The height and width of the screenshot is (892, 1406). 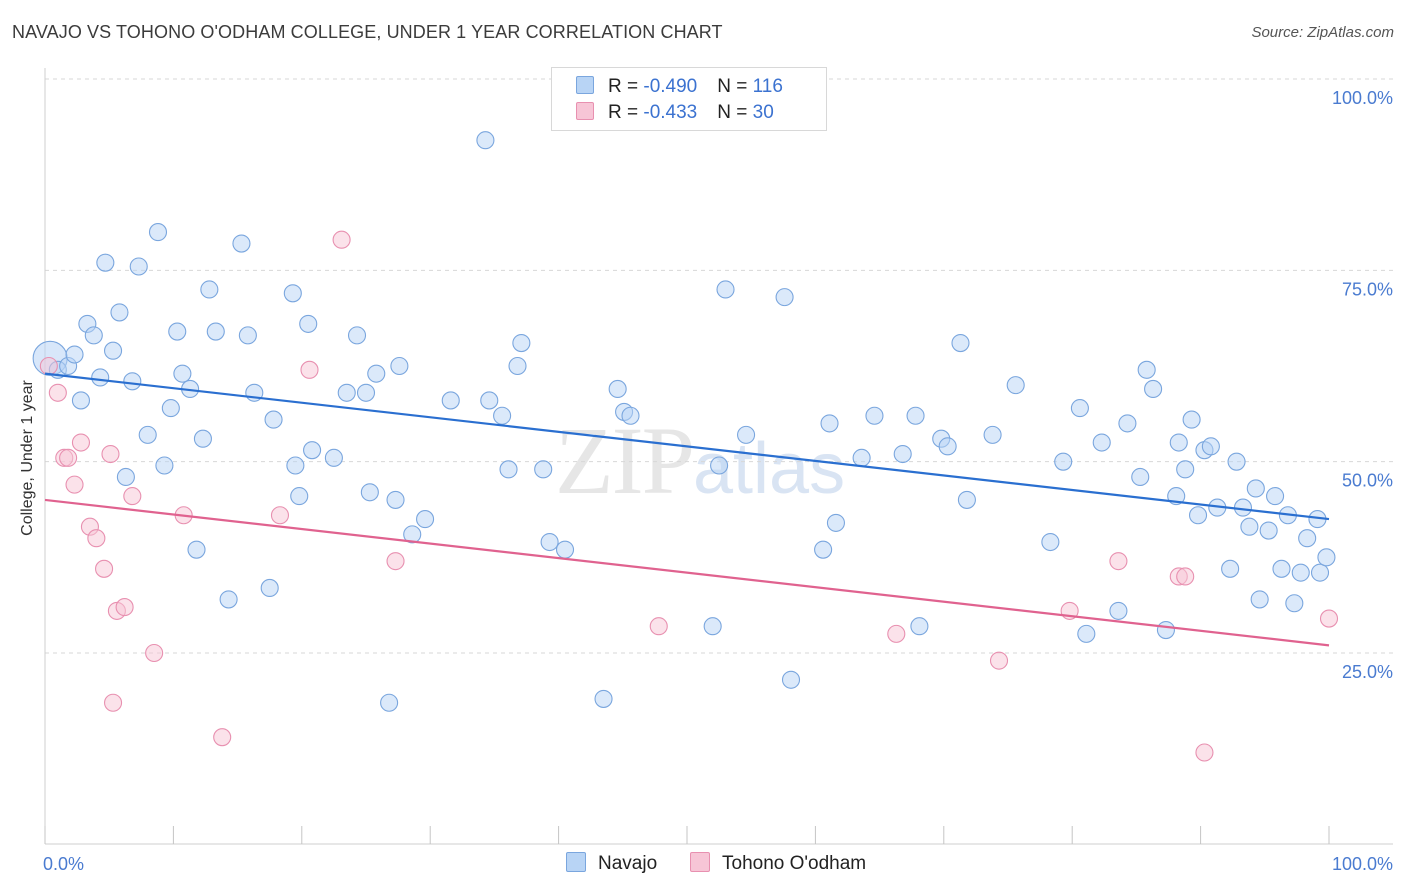 I want to click on y-tick-label: 25.0%, so click(x=1367, y=672).